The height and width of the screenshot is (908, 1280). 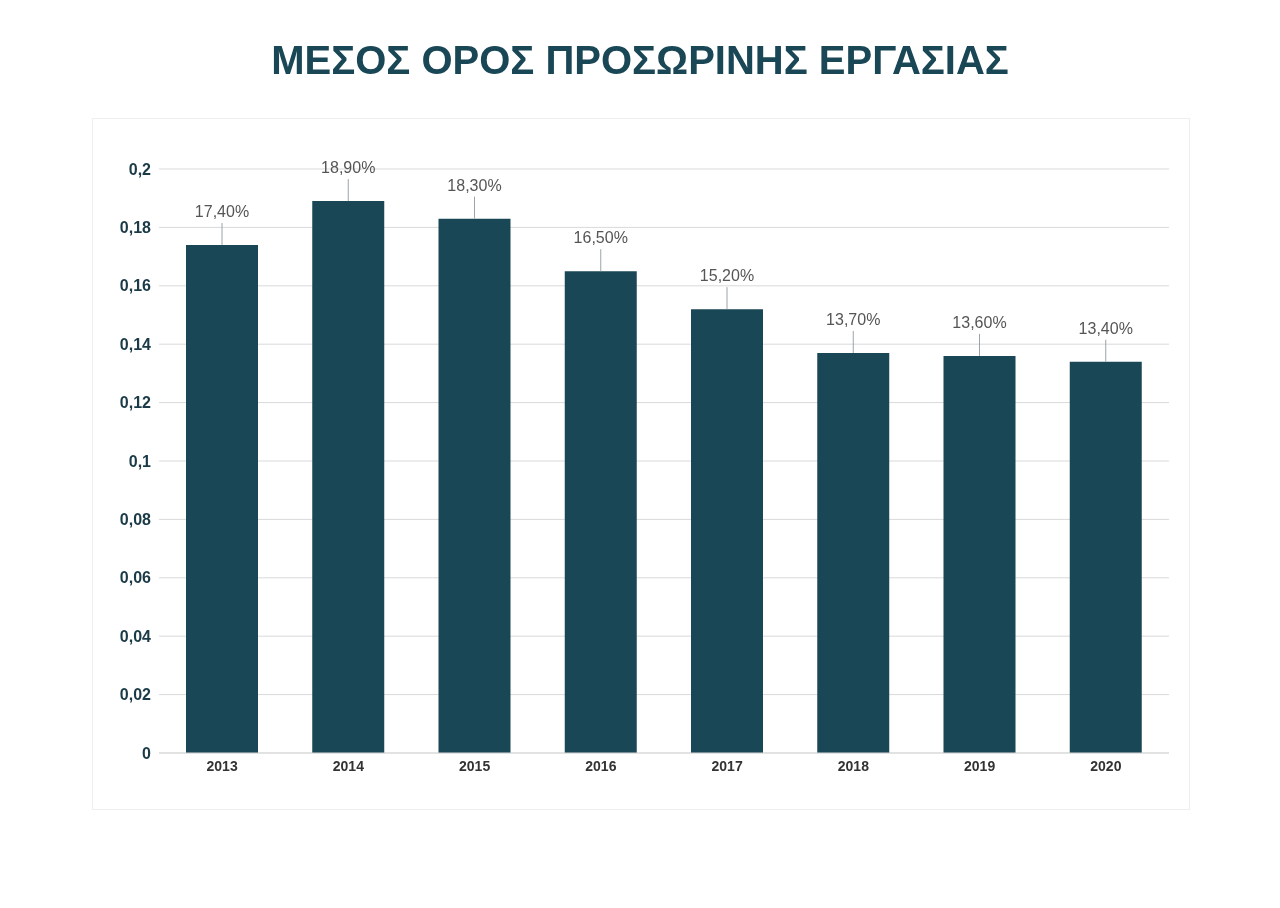 I want to click on data-label: 15,20%, so click(x=727, y=276).